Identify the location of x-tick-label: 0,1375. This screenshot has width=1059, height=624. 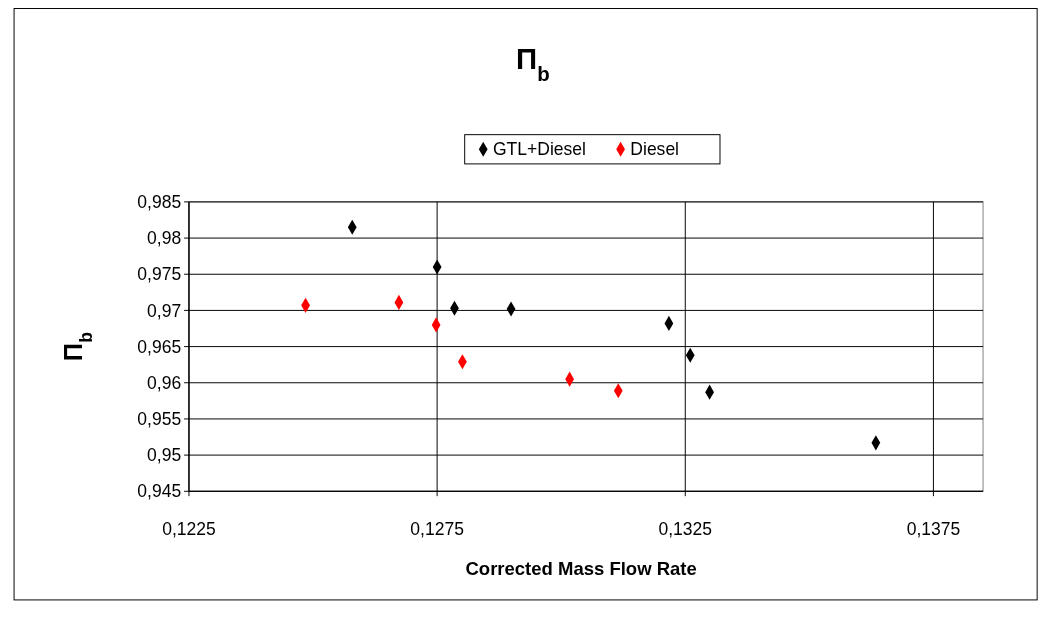
(933, 529).